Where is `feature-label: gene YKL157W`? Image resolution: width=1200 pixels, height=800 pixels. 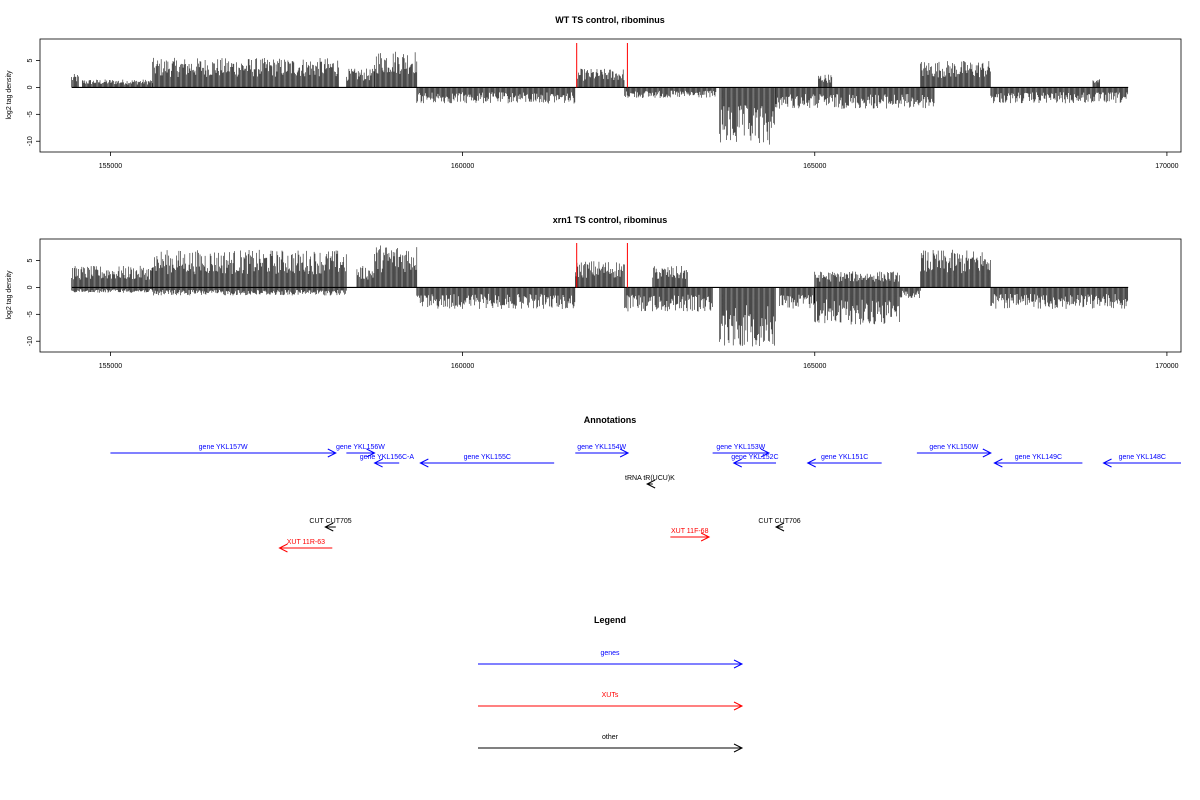 feature-label: gene YKL157W is located at coordinates (223, 447).